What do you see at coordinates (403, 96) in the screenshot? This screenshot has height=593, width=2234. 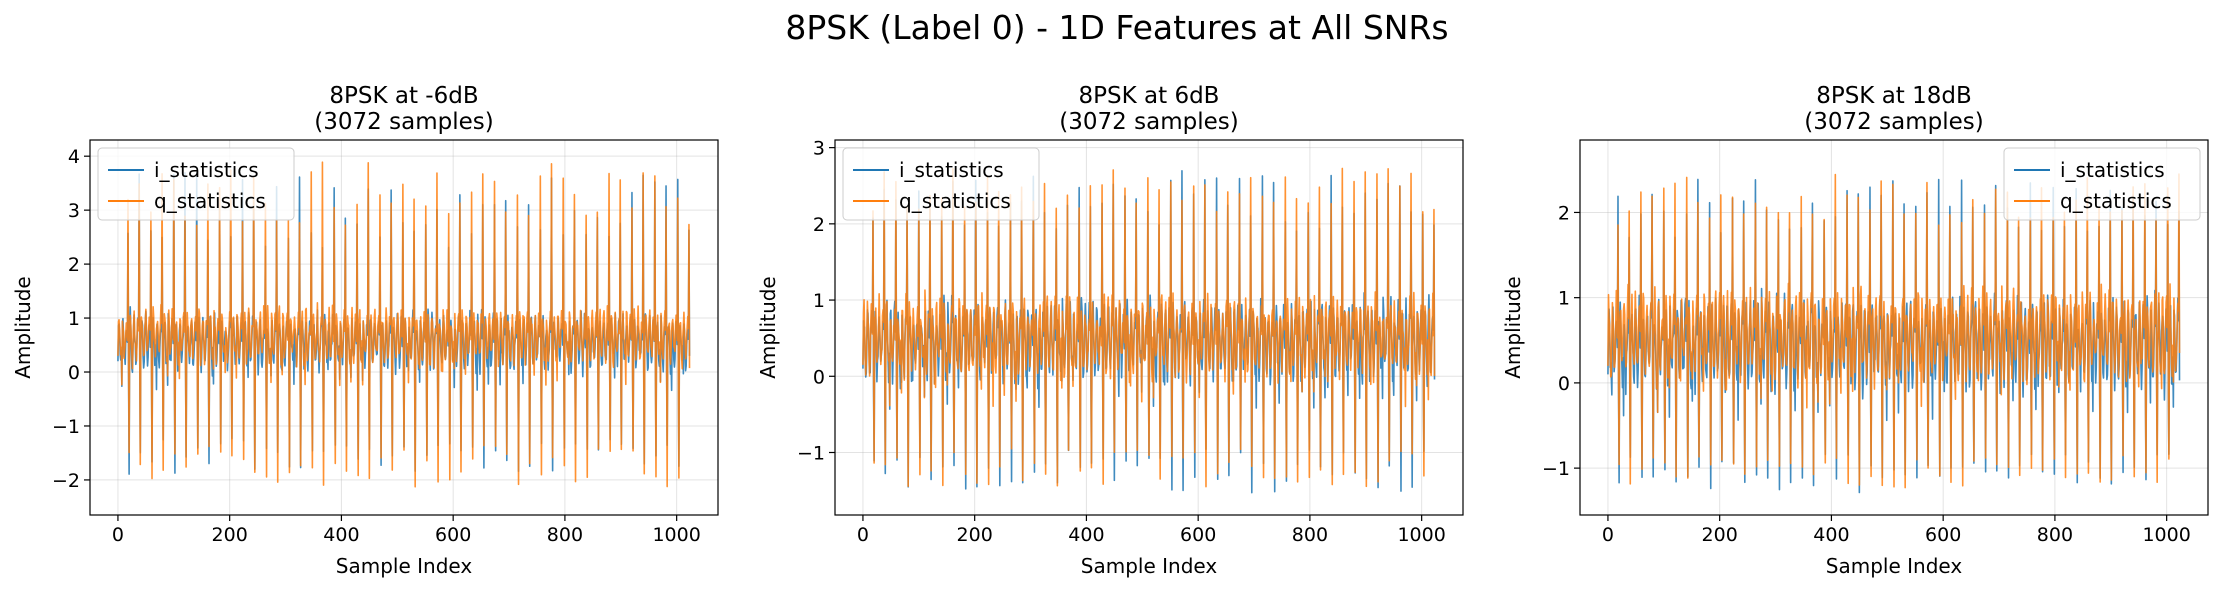 I see `panel-title-line1: 8PSK at -6dB` at bounding box center [403, 96].